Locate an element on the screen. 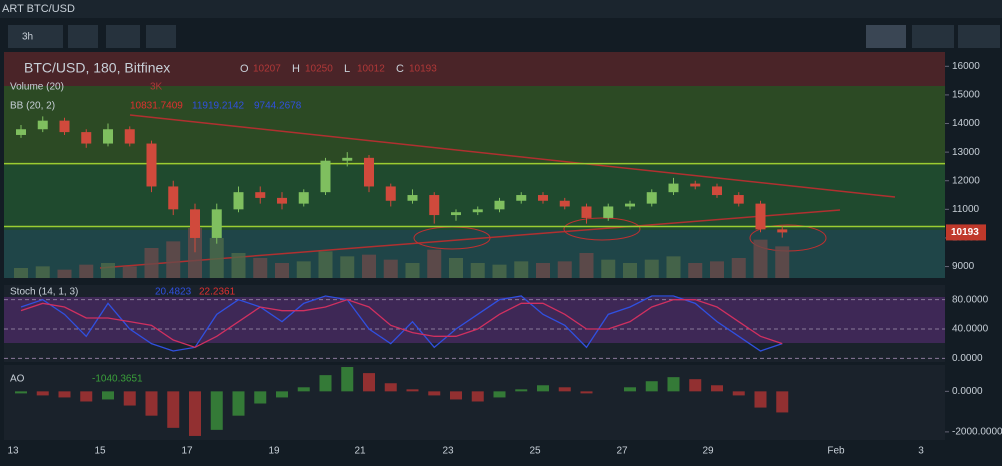  x-tick-label: 17 is located at coordinates (187, 451).